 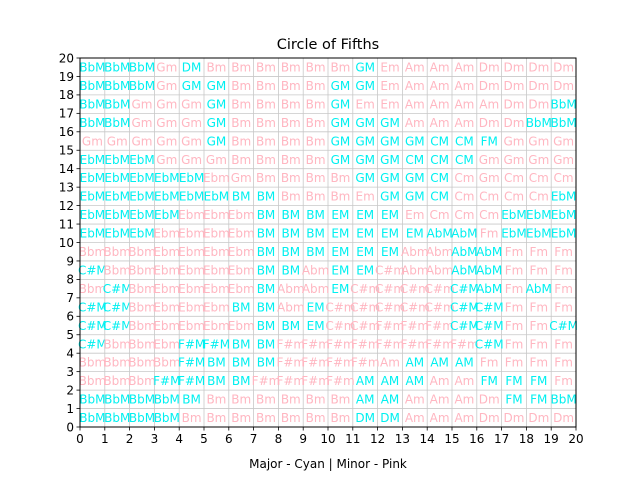 What do you see at coordinates (66, 206) in the screenshot?
I see `y-tick-label: 12` at bounding box center [66, 206].